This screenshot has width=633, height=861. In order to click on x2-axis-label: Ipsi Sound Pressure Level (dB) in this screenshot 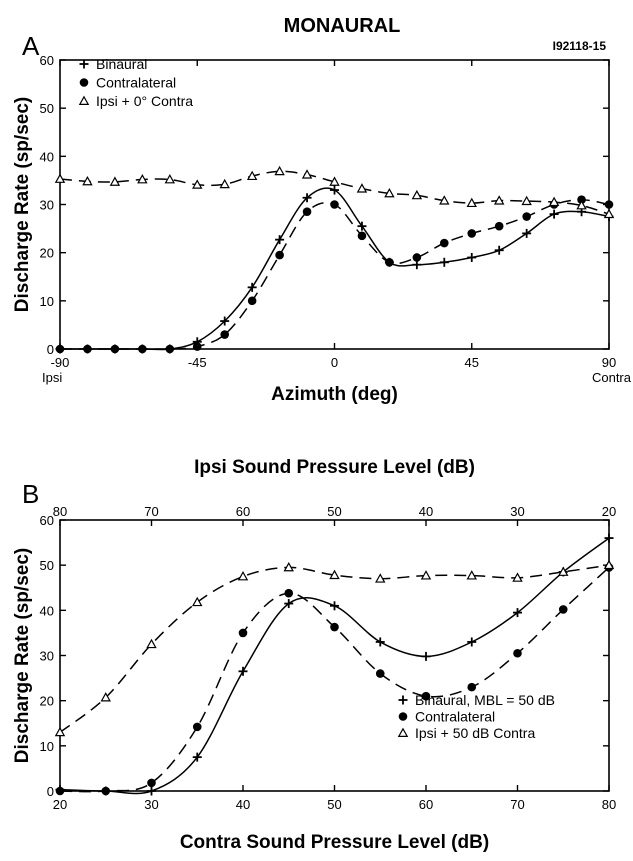, I will do `click(334, 467)`.